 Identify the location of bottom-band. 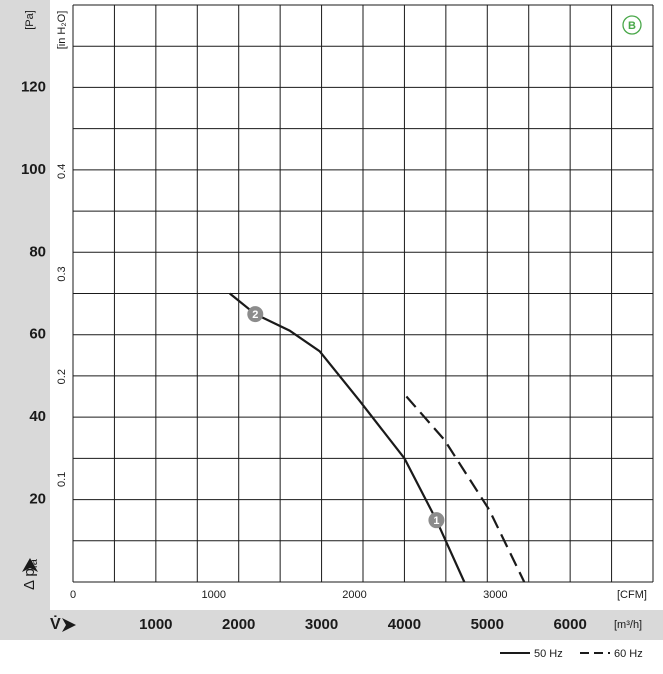
(331, 625).